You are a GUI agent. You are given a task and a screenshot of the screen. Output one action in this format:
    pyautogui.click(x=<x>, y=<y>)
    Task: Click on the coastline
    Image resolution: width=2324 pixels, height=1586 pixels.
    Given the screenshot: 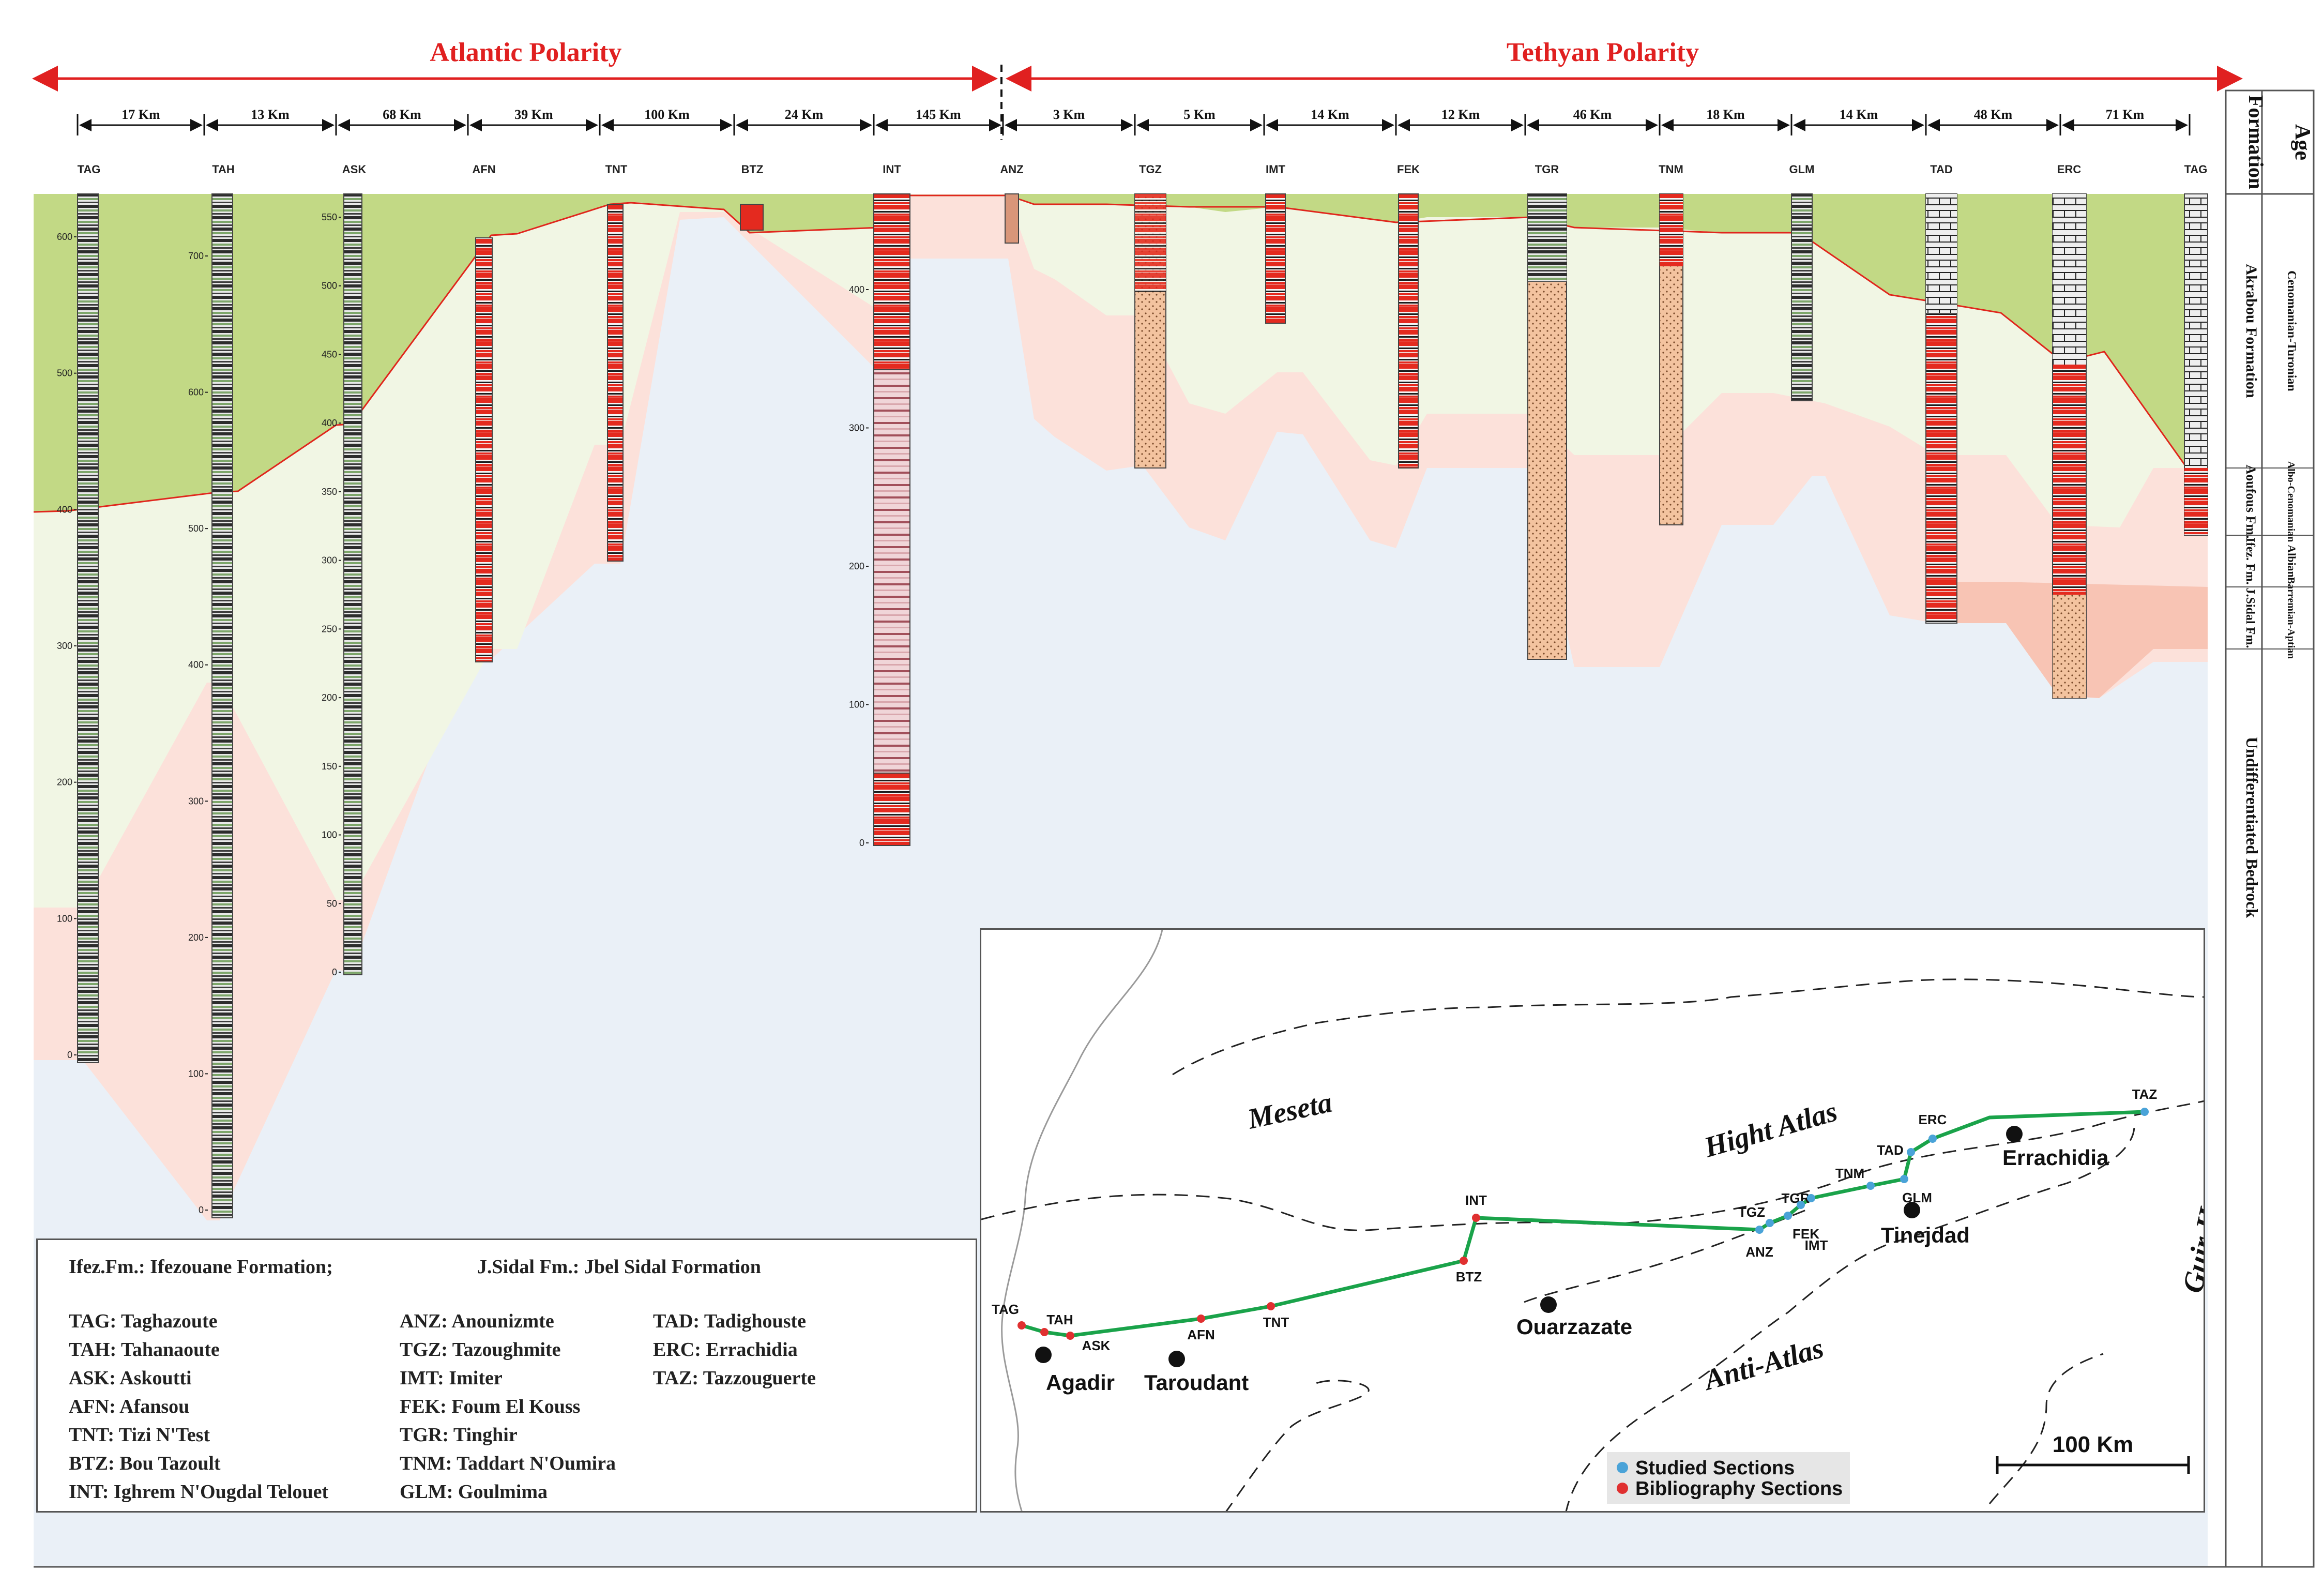 What is the action you would take?
    pyautogui.click(x=1082, y=1220)
    